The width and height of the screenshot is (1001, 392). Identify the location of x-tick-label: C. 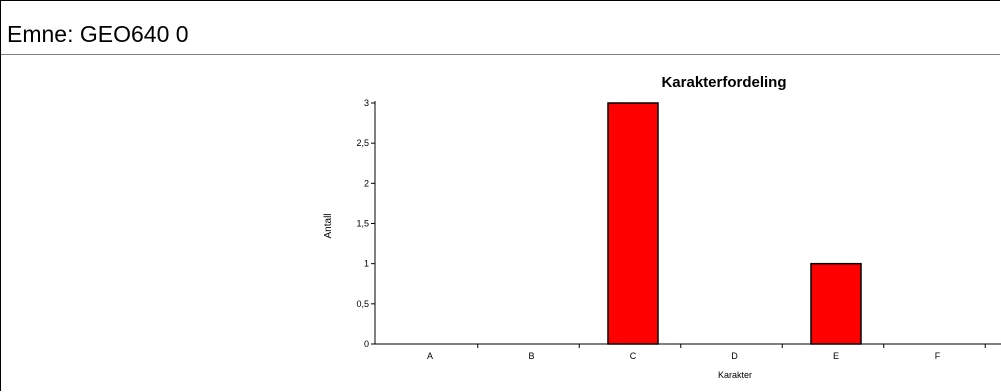
(633, 356).